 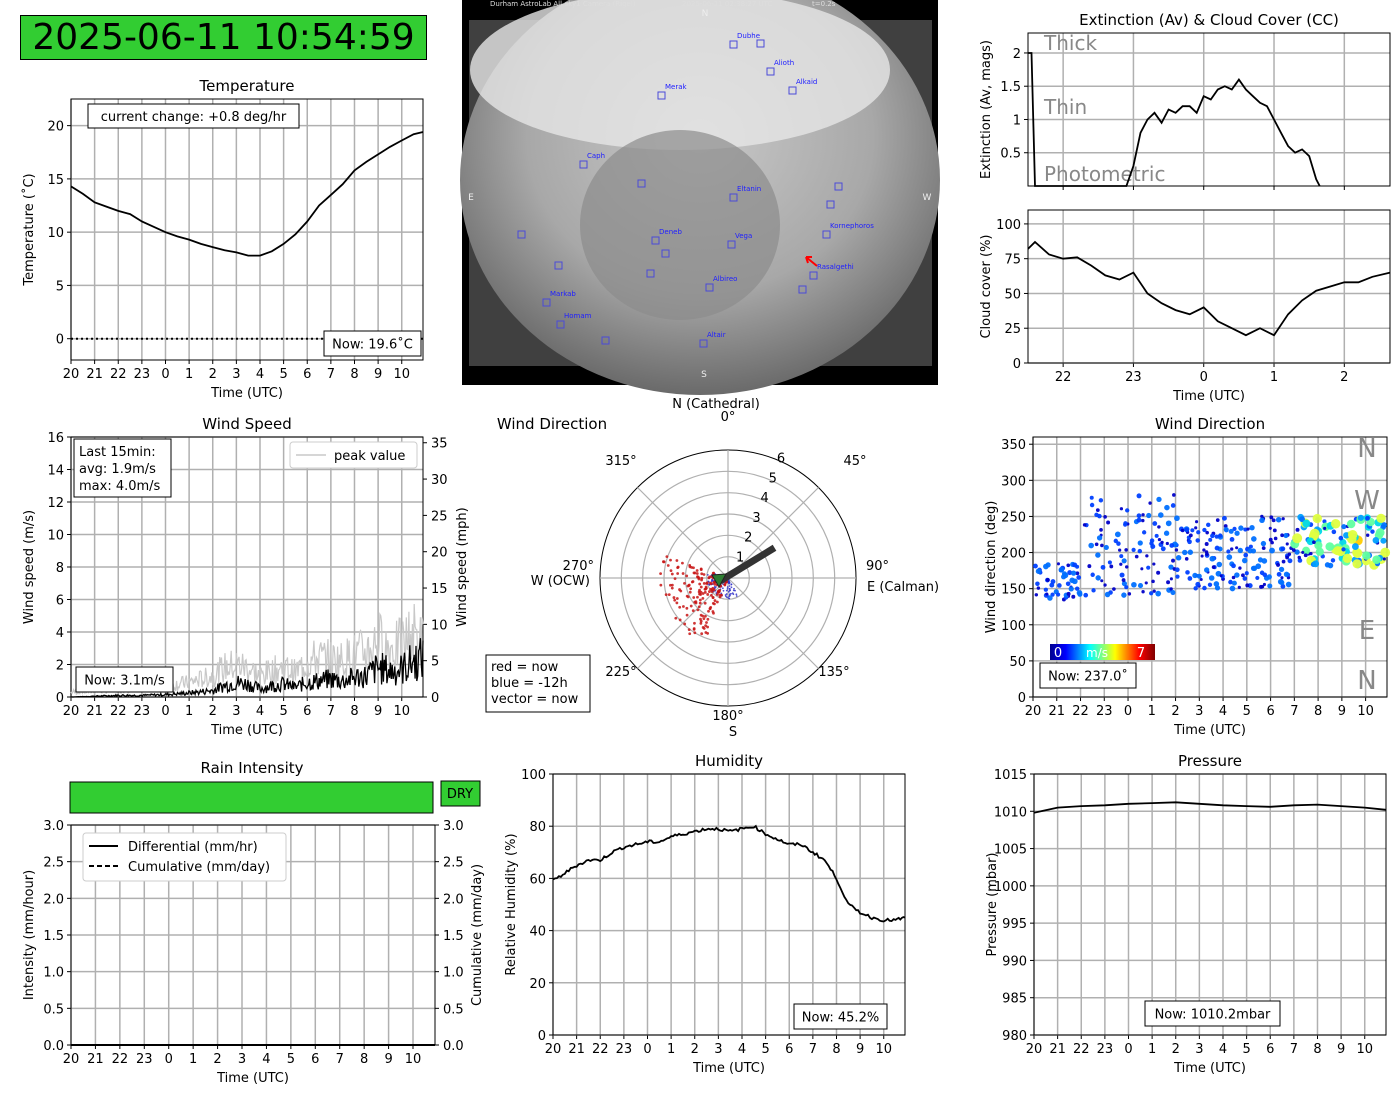 What do you see at coordinates (1088, 675) in the screenshot?
I see `now-label-box` at bounding box center [1088, 675].